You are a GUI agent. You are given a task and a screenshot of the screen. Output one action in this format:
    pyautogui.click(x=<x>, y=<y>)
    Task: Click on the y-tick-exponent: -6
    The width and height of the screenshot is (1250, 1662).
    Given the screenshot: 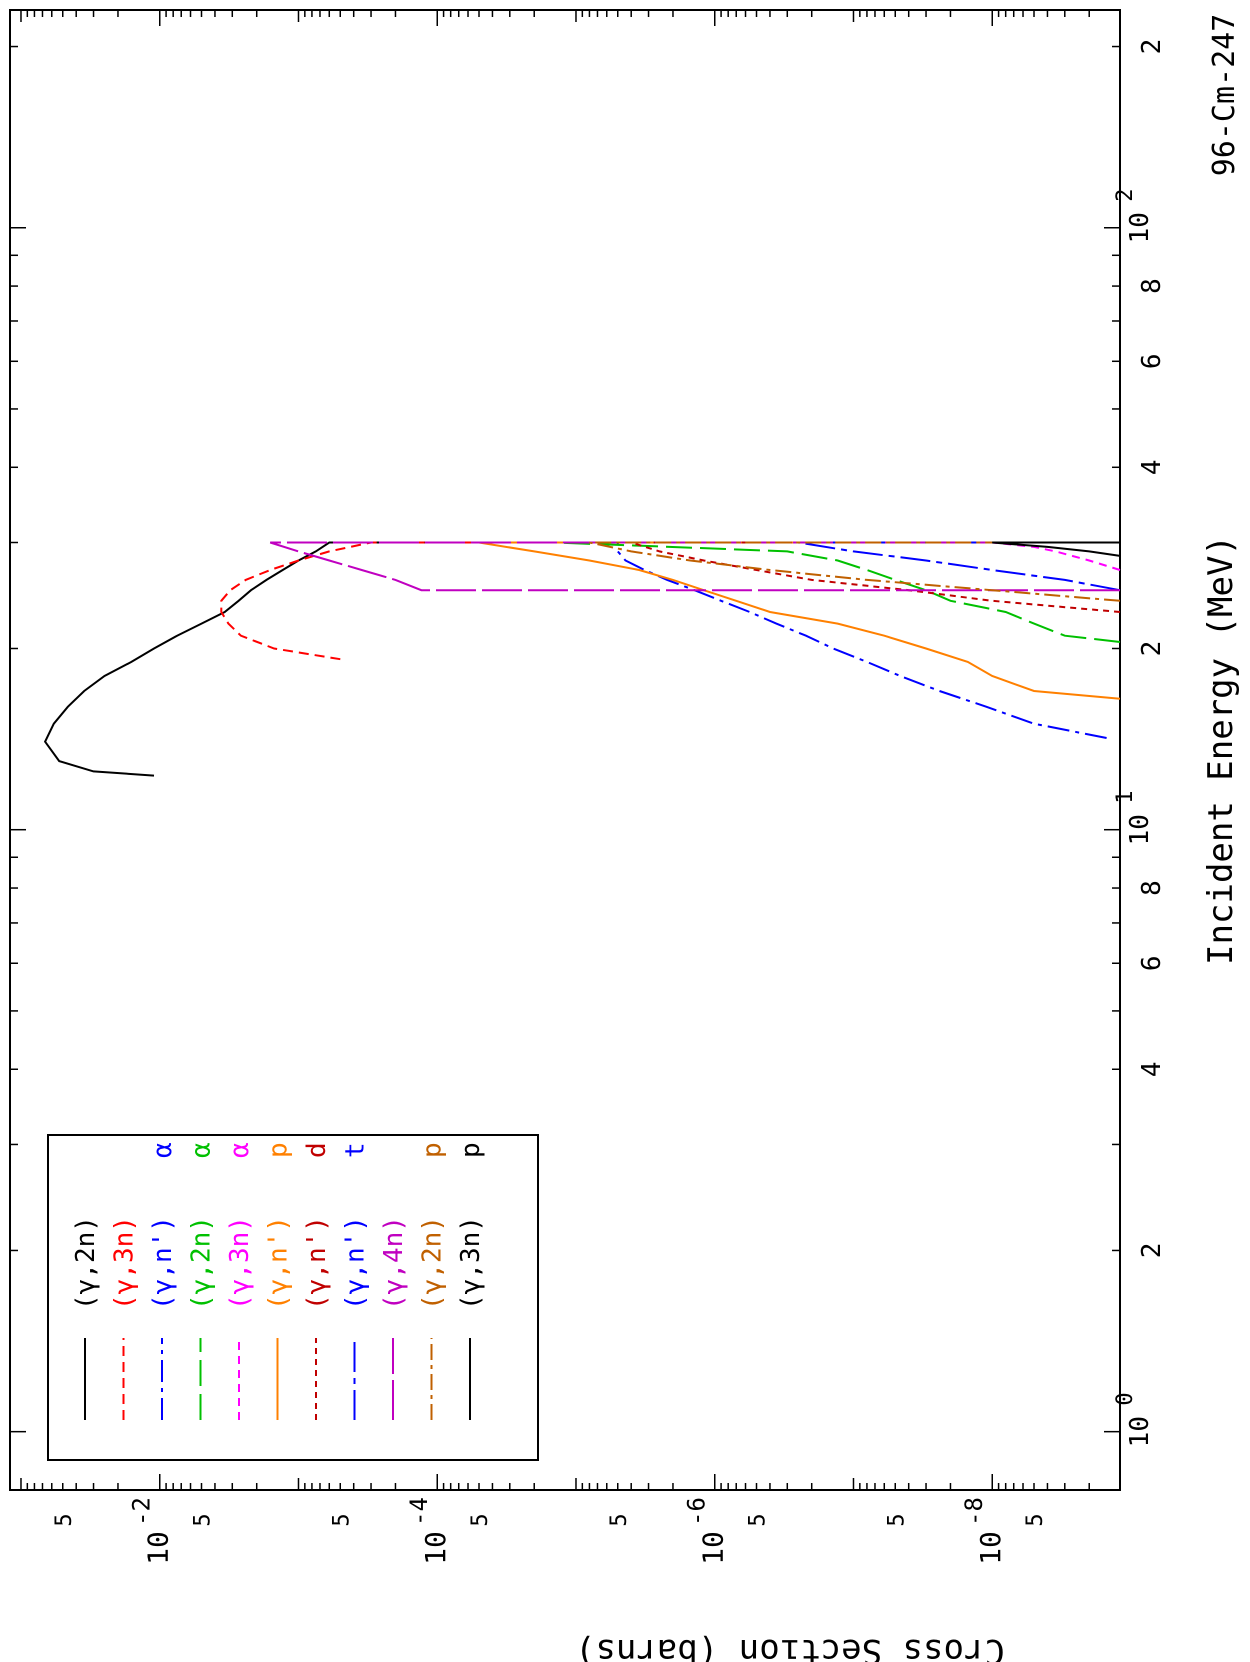 What is the action you would take?
    pyautogui.click(x=697, y=1511)
    